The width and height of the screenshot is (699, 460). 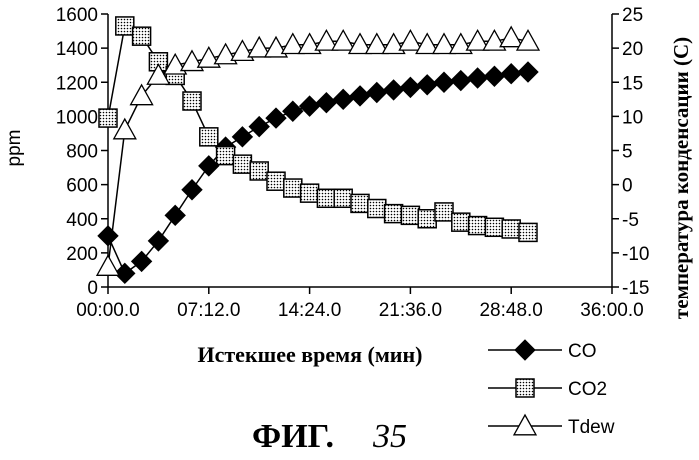 What do you see at coordinates (681, 178) in the screenshot?
I see `y-axis-right-label: температура конденсации (С)` at bounding box center [681, 178].